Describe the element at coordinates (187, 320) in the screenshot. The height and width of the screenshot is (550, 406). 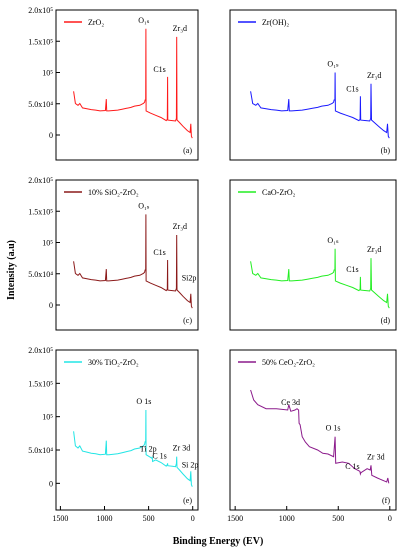
I see `panel-label: (c)` at that location.